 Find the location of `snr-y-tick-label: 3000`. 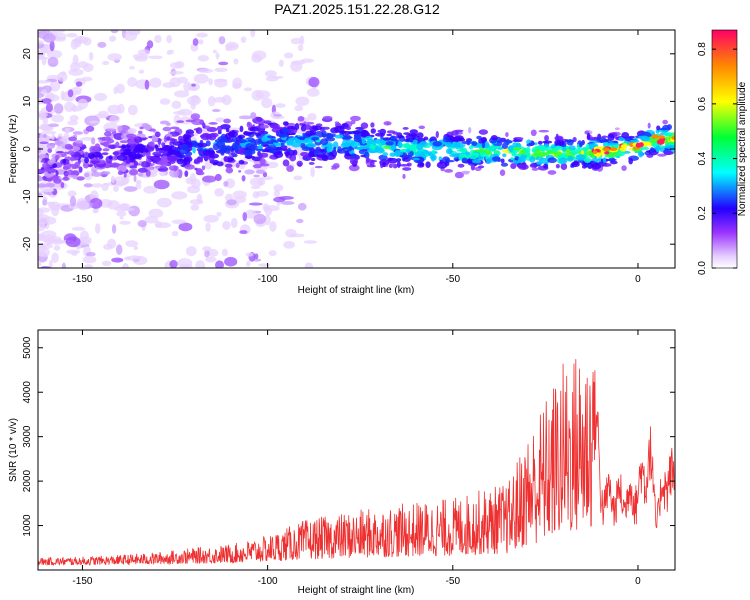

snr-y-tick-label: 3000 is located at coordinates (27, 436).